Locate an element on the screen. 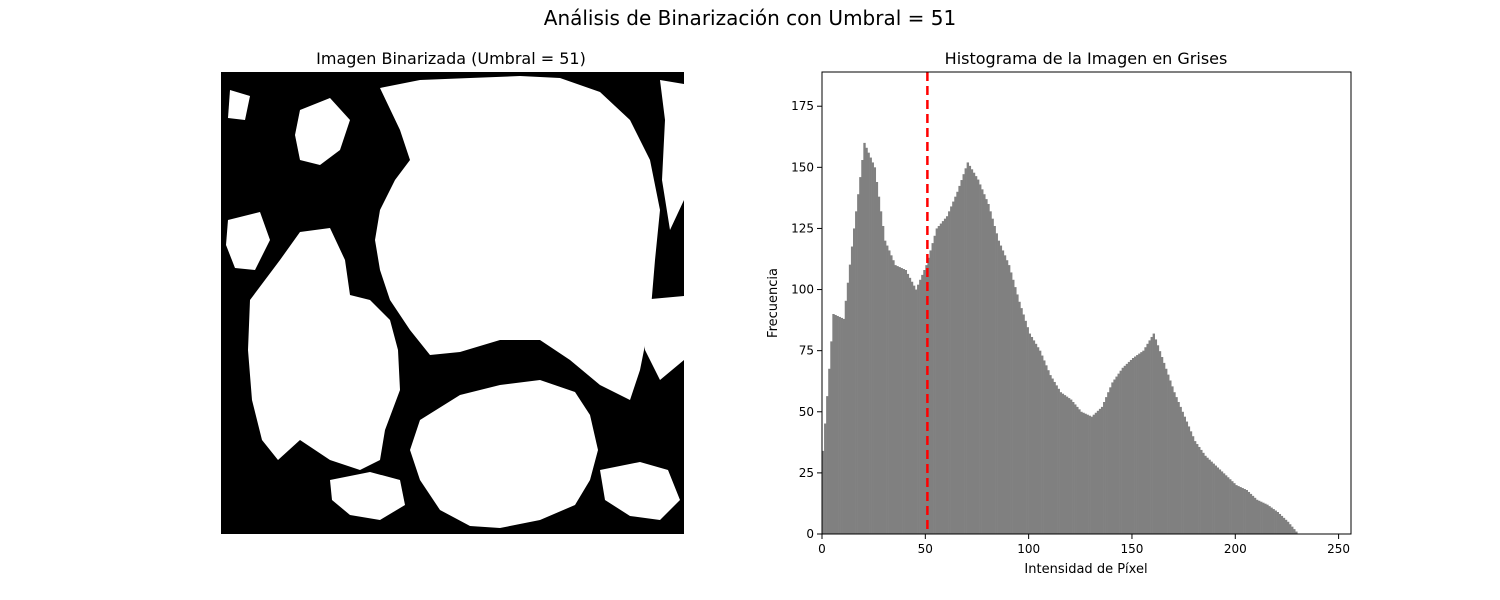 The height and width of the screenshot is (600, 1500). y-tick-label: 150 is located at coordinates (802, 167).